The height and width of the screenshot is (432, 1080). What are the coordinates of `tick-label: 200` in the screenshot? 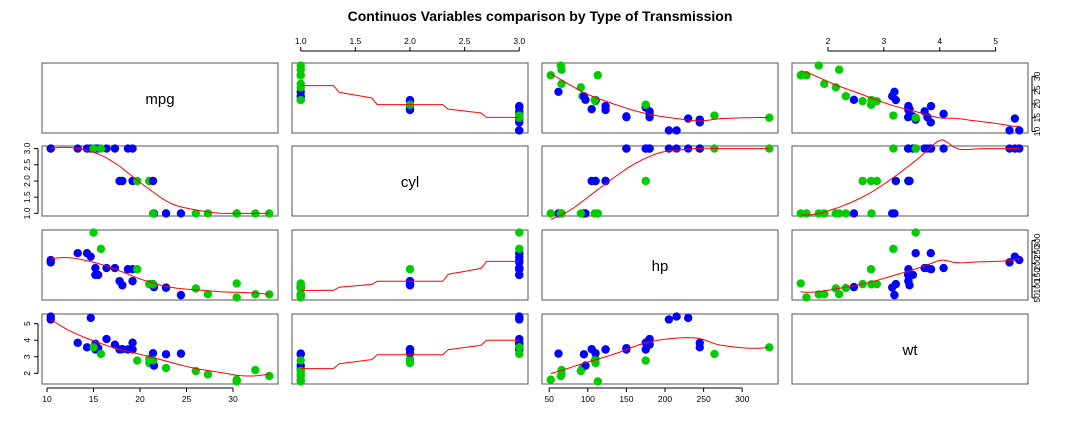 It's located at (665, 399).